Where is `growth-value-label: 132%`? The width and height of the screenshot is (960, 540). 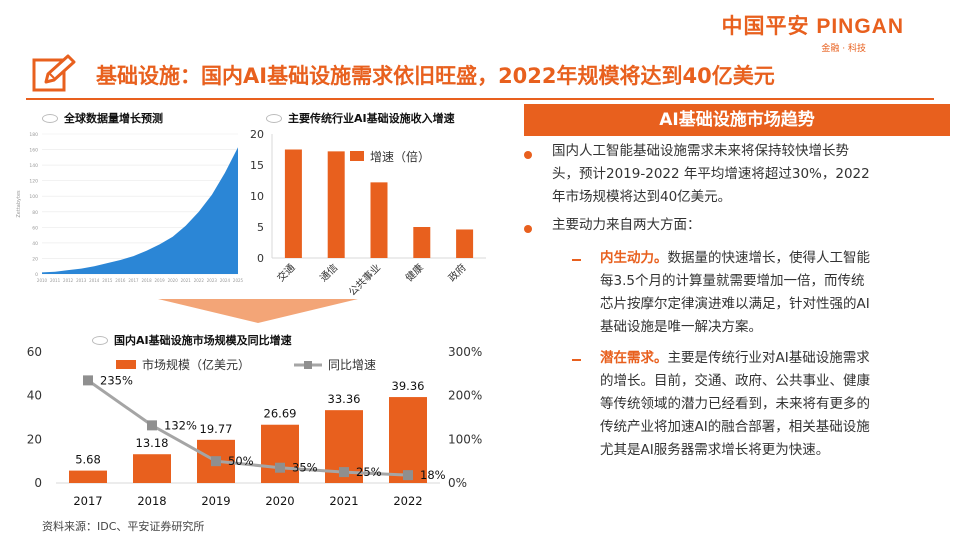
growth-value-label: 132% is located at coordinates (180, 425).